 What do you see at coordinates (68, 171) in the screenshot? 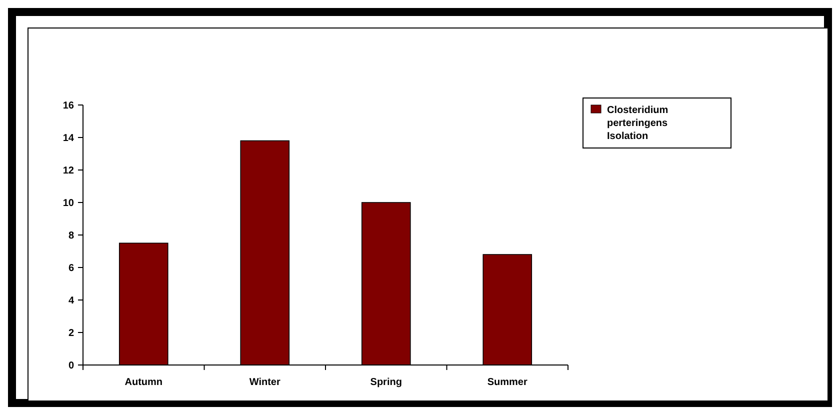
I see `y-tick-label: 12` at bounding box center [68, 171].